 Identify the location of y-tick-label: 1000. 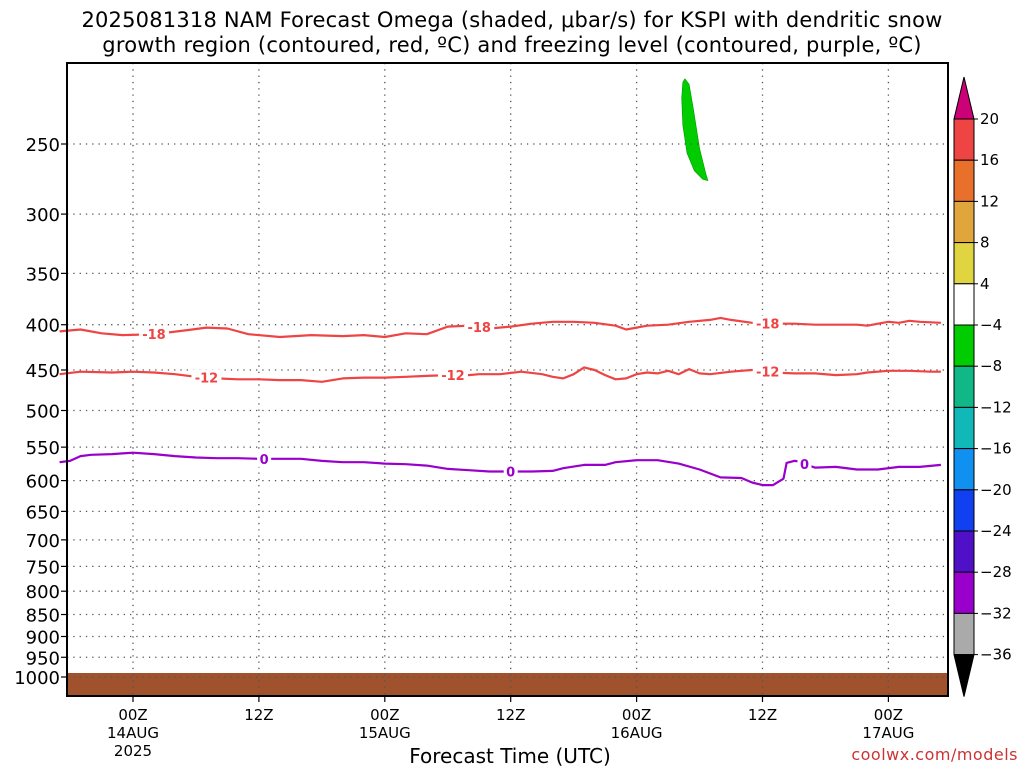
(37, 678).